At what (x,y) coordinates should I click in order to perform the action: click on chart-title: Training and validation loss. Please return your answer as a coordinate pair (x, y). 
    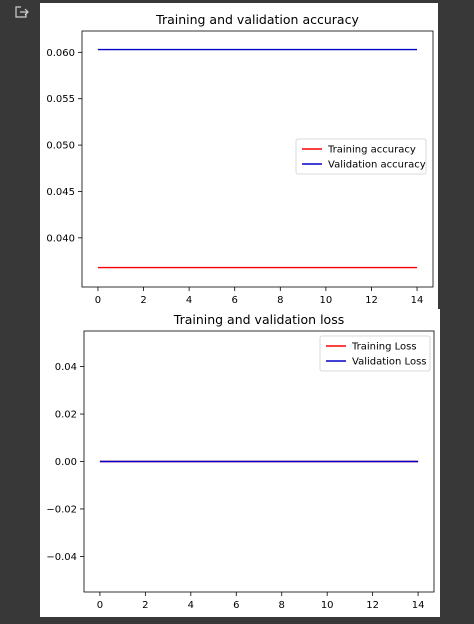
    Looking at the image, I should click on (258, 319).